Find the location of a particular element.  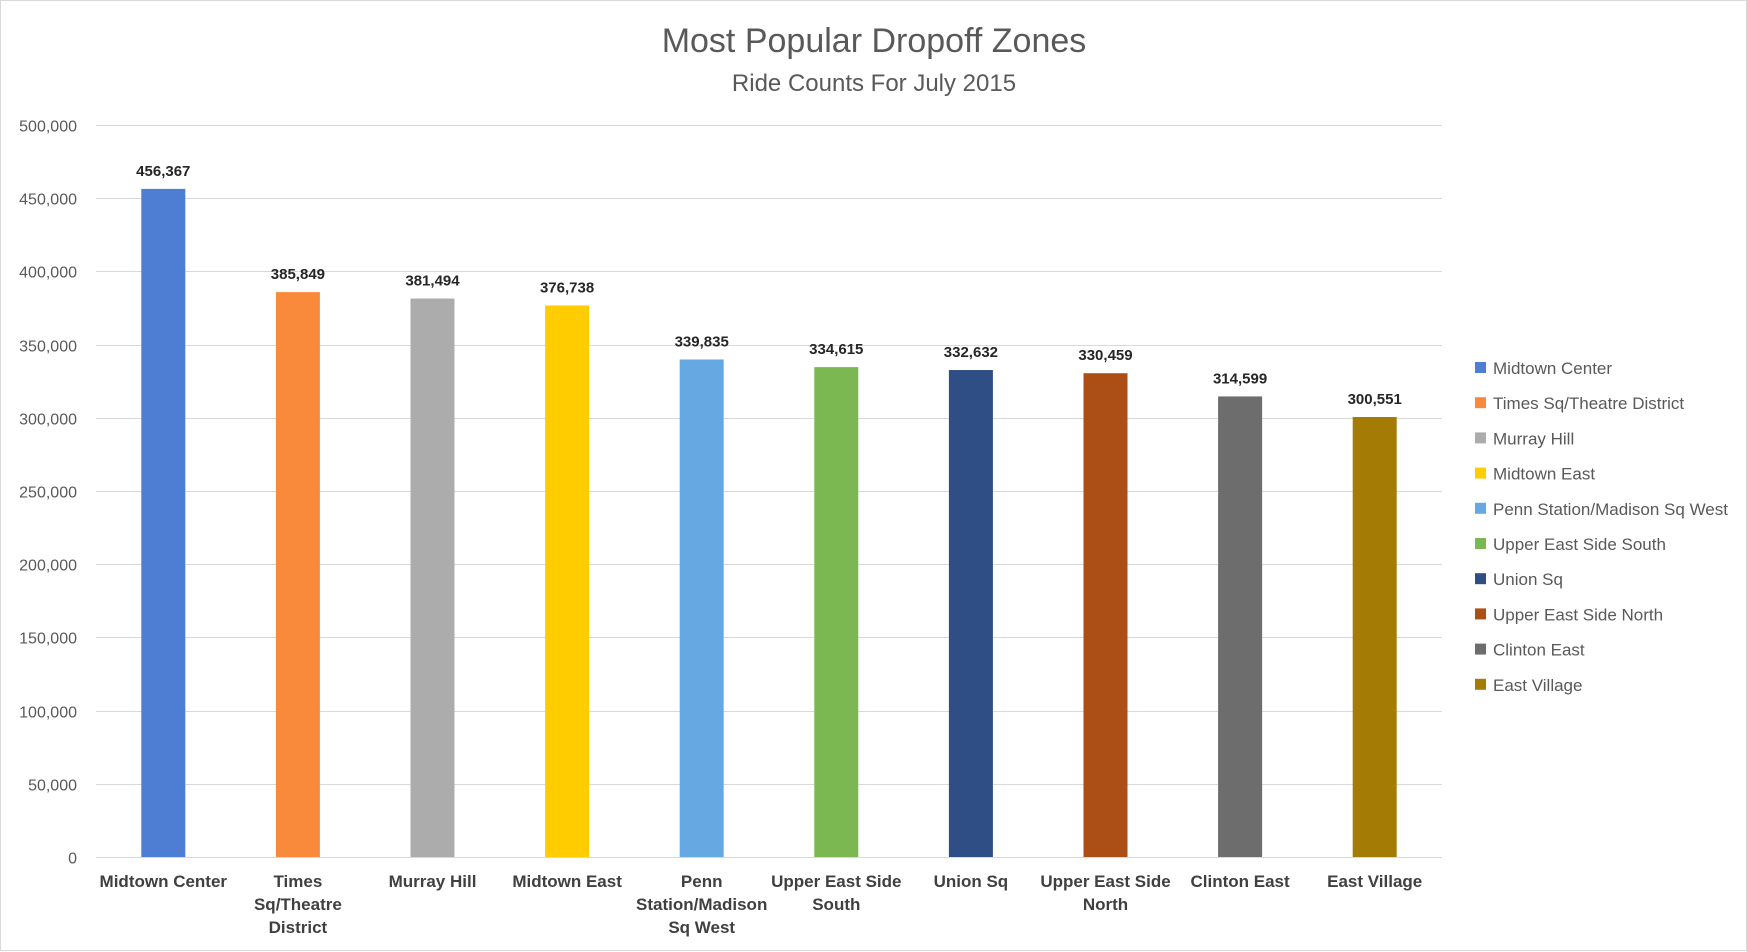

data-label: 381,494 is located at coordinates (432, 280).